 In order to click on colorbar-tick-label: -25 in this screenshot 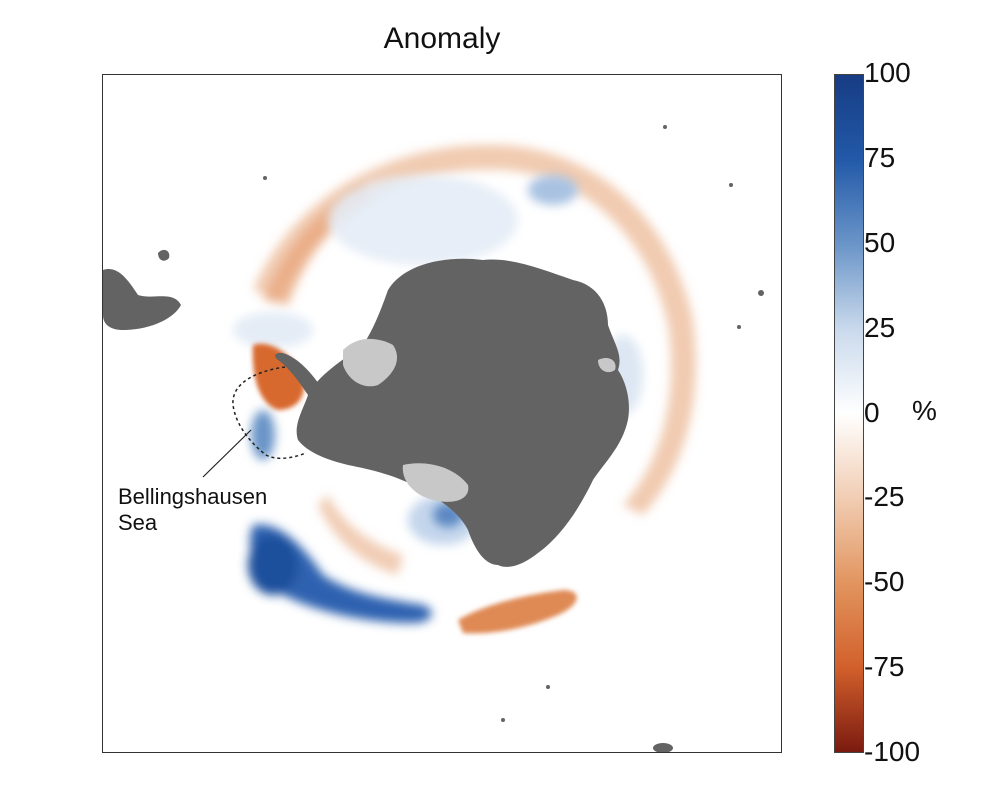, I will do `click(884, 497)`.